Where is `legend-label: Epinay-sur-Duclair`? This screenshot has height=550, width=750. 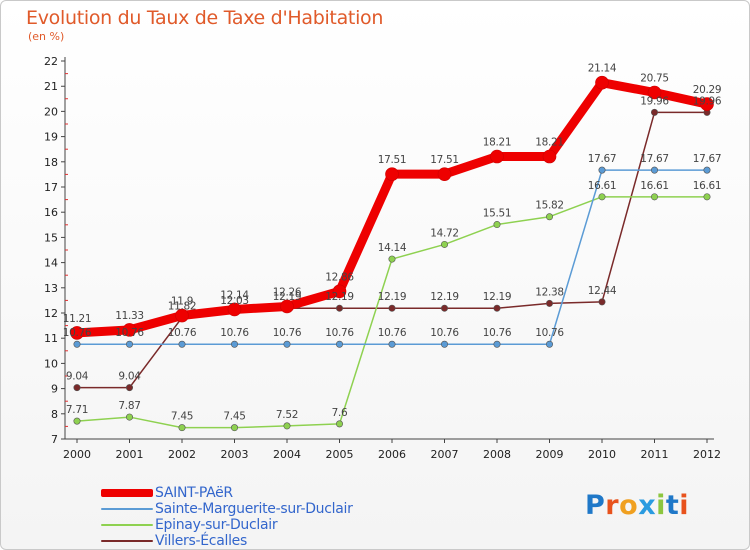 legend-label: Epinay-sur-Duclair is located at coordinates (216, 525).